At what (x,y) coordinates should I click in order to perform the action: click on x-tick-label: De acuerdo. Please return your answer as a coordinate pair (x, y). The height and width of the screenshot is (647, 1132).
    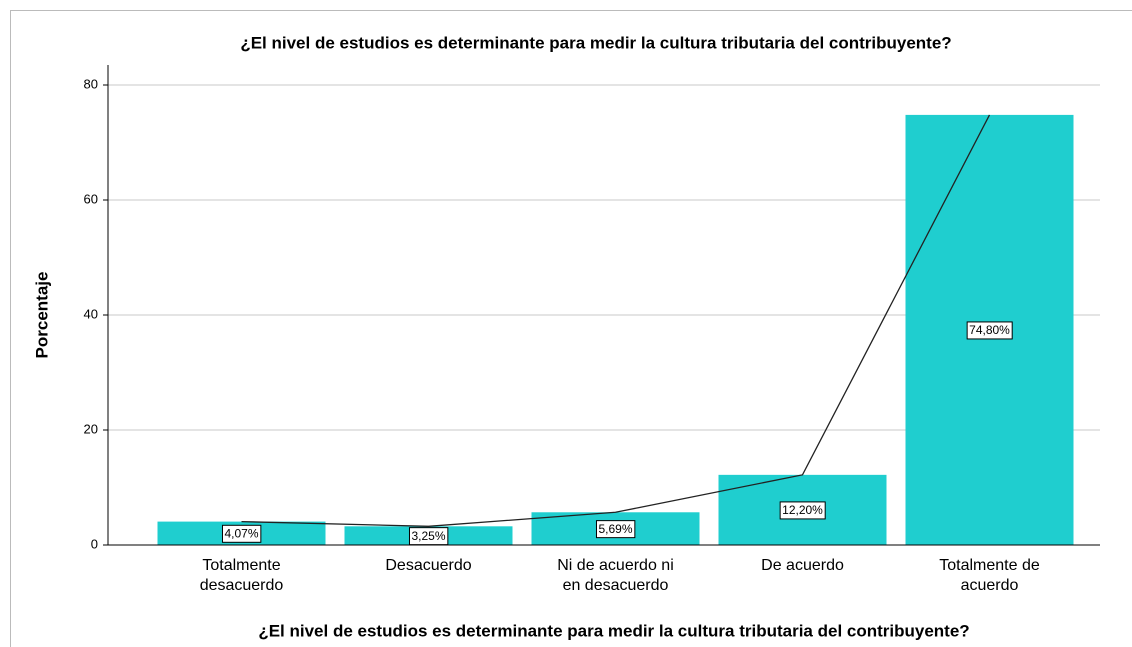
    Looking at the image, I should click on (802, 565).